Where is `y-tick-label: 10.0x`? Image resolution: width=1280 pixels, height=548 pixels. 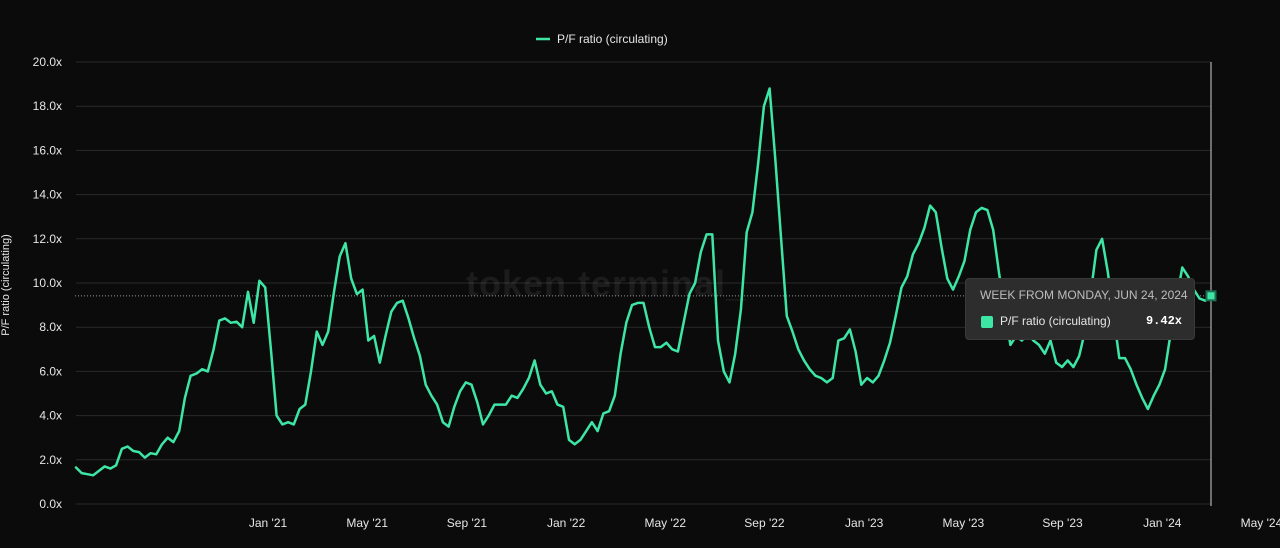
y-tick-label: 10.0x is located at coordinates (47, 283).